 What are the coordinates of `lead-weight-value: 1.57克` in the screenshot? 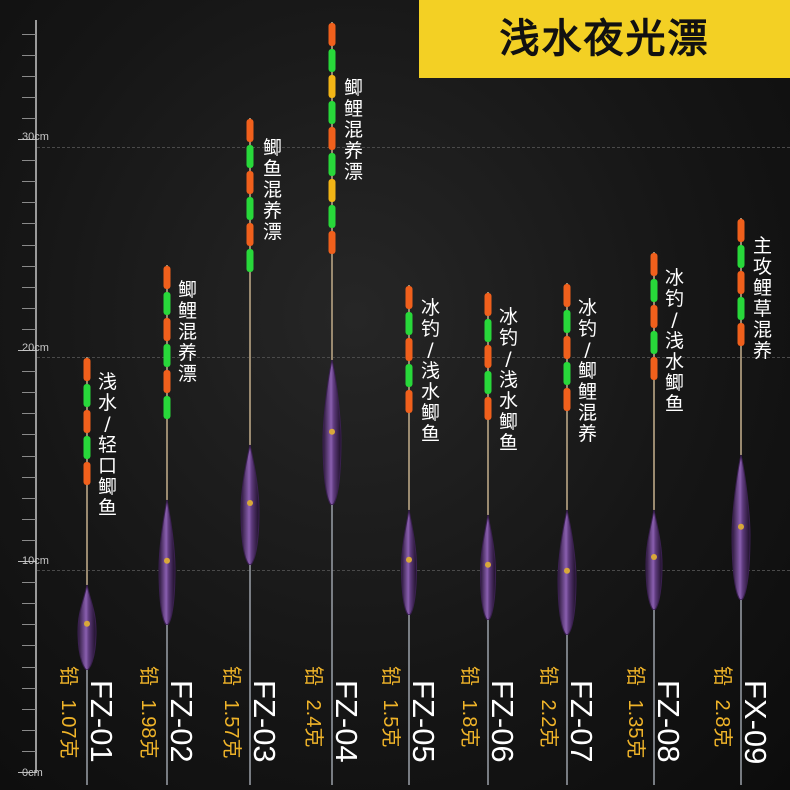 It's located at (231, 726).